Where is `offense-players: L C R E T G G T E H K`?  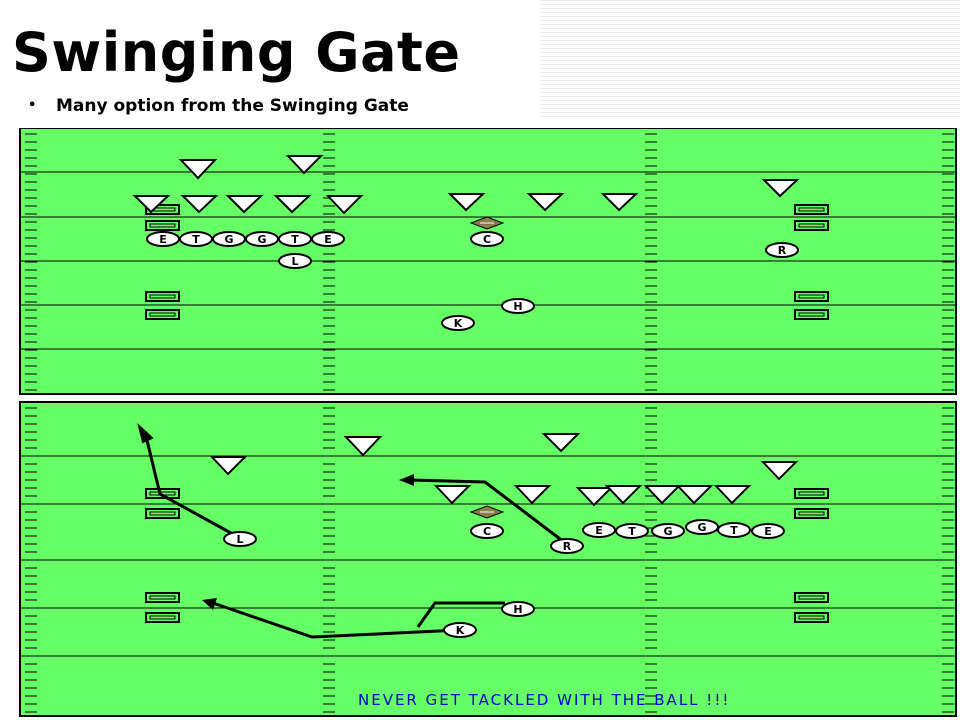
offense-players: L C R E T G G T E H K is located at coordinates (504, 578).